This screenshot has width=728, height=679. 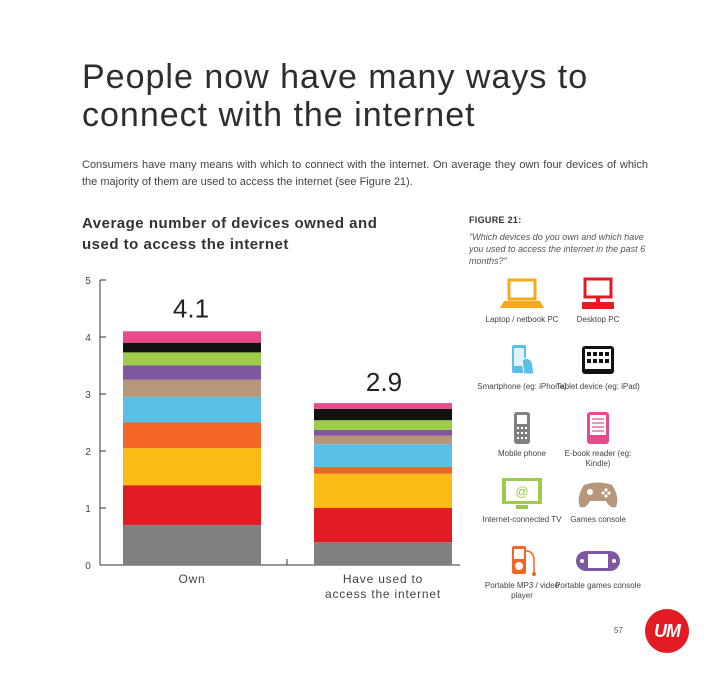 I want to click on device-internet-tv: @ Internet-connected TV, so click(x=522, y=501).